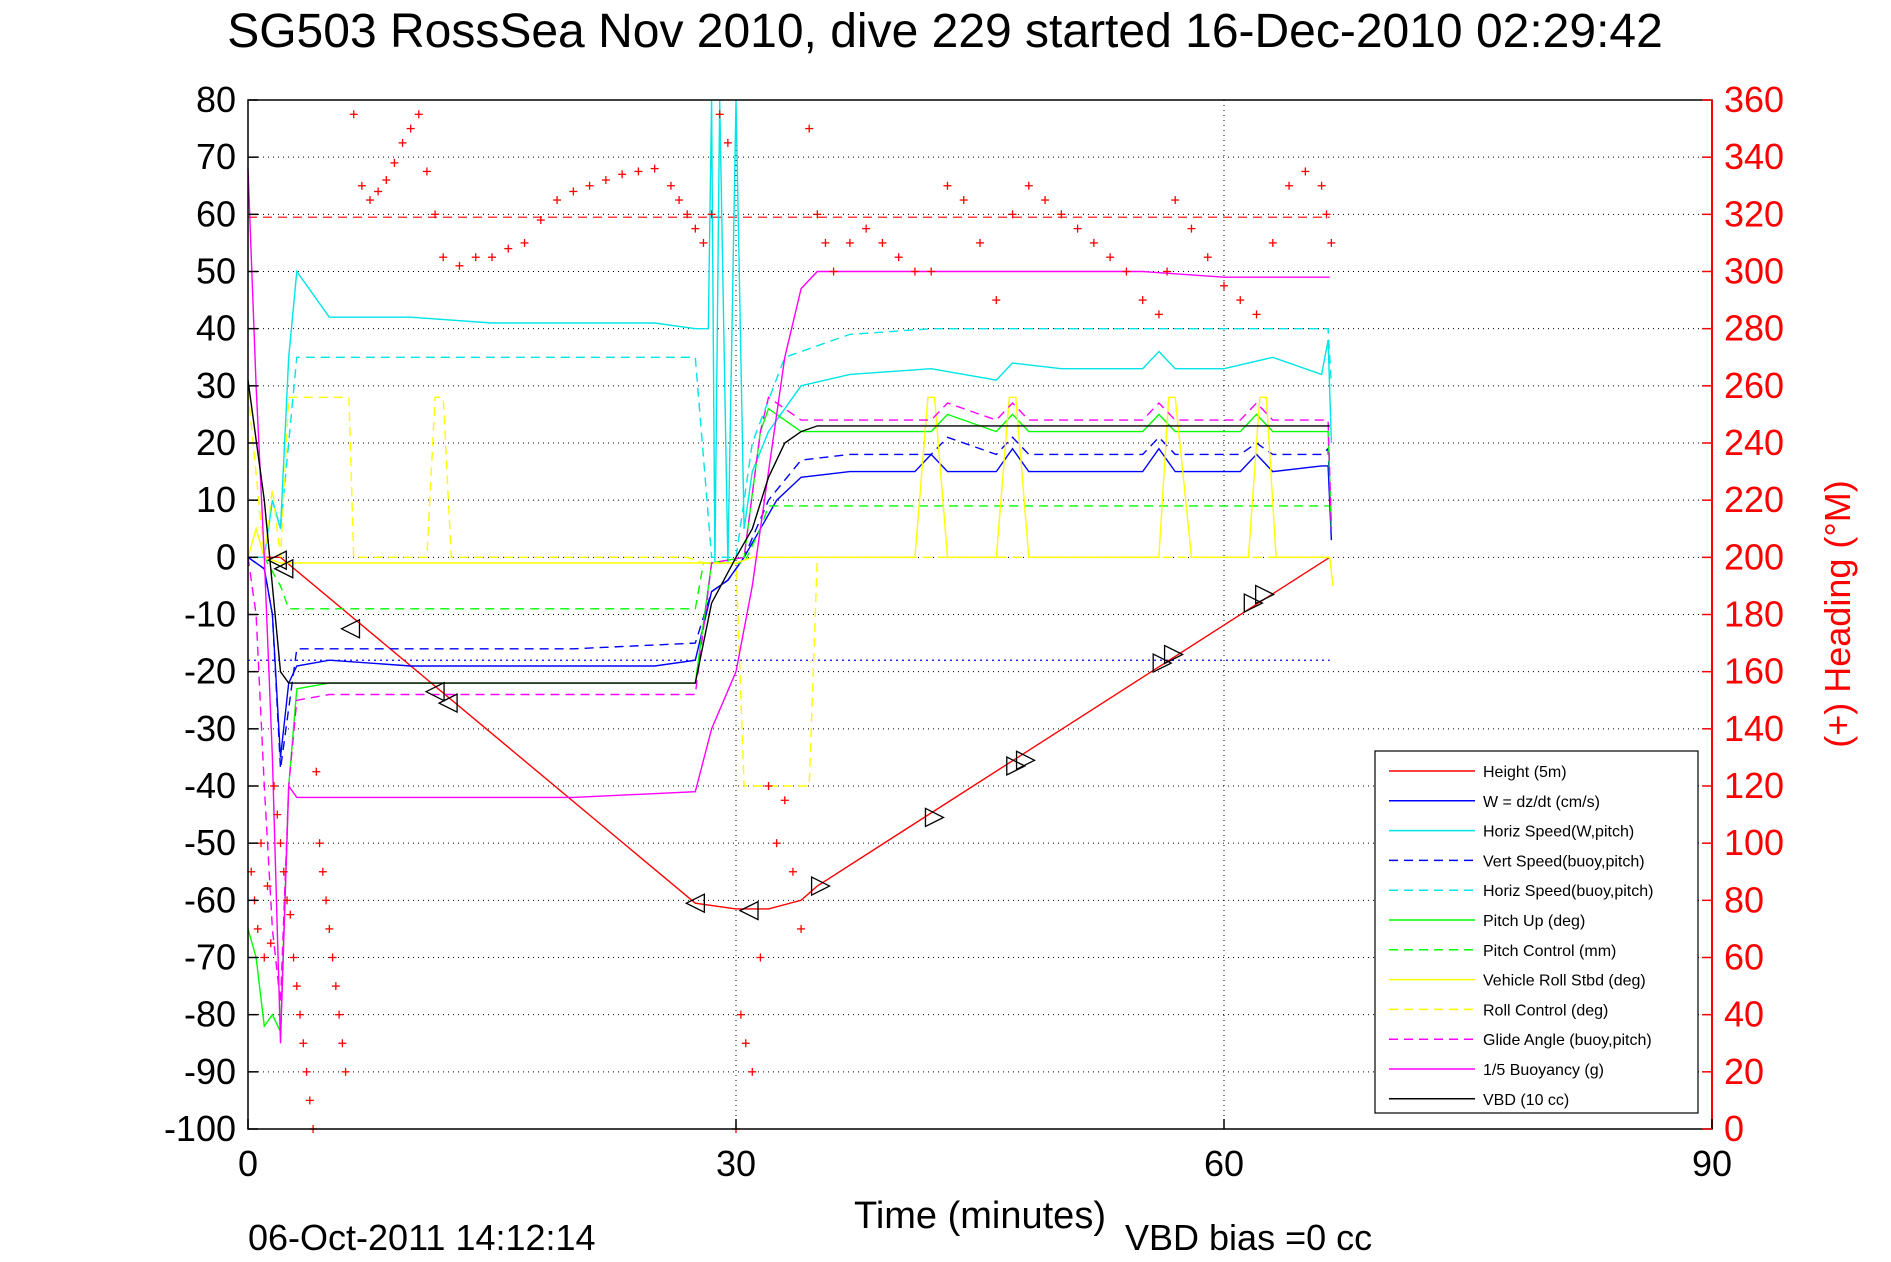 Image resolution: width=1891 pixels, height=1262 pixels. Describe the element at coordinates (1536, 932) in the screenshot. I see `legend-box` at that location.